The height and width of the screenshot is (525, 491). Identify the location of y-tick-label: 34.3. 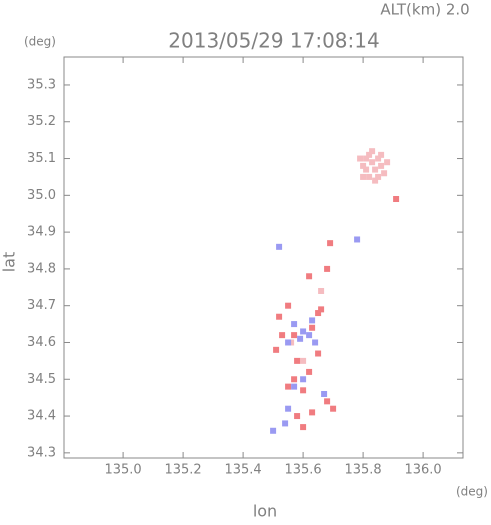
(41, 452).